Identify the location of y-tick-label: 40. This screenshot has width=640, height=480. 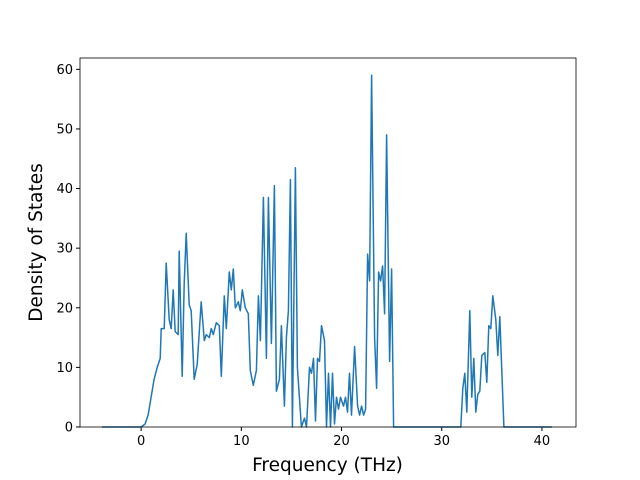
(64, 189).